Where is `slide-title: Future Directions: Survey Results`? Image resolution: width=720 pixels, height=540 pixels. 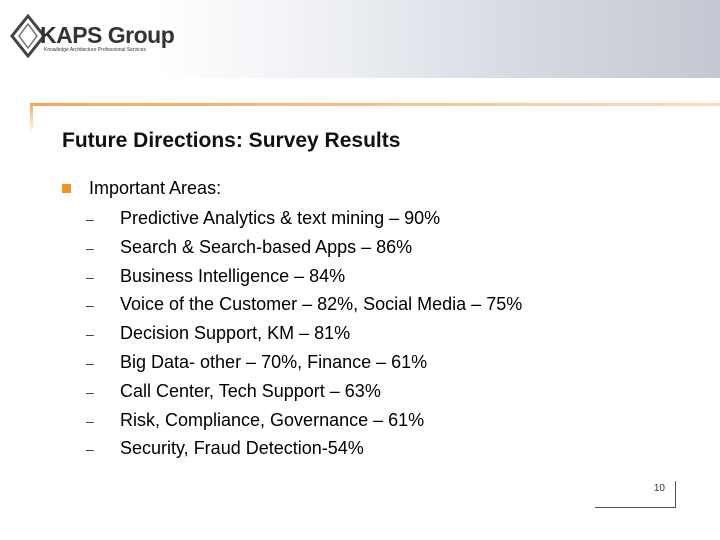
slide-title: Future Directions: Survey Results is located at coordinates (231, 140).